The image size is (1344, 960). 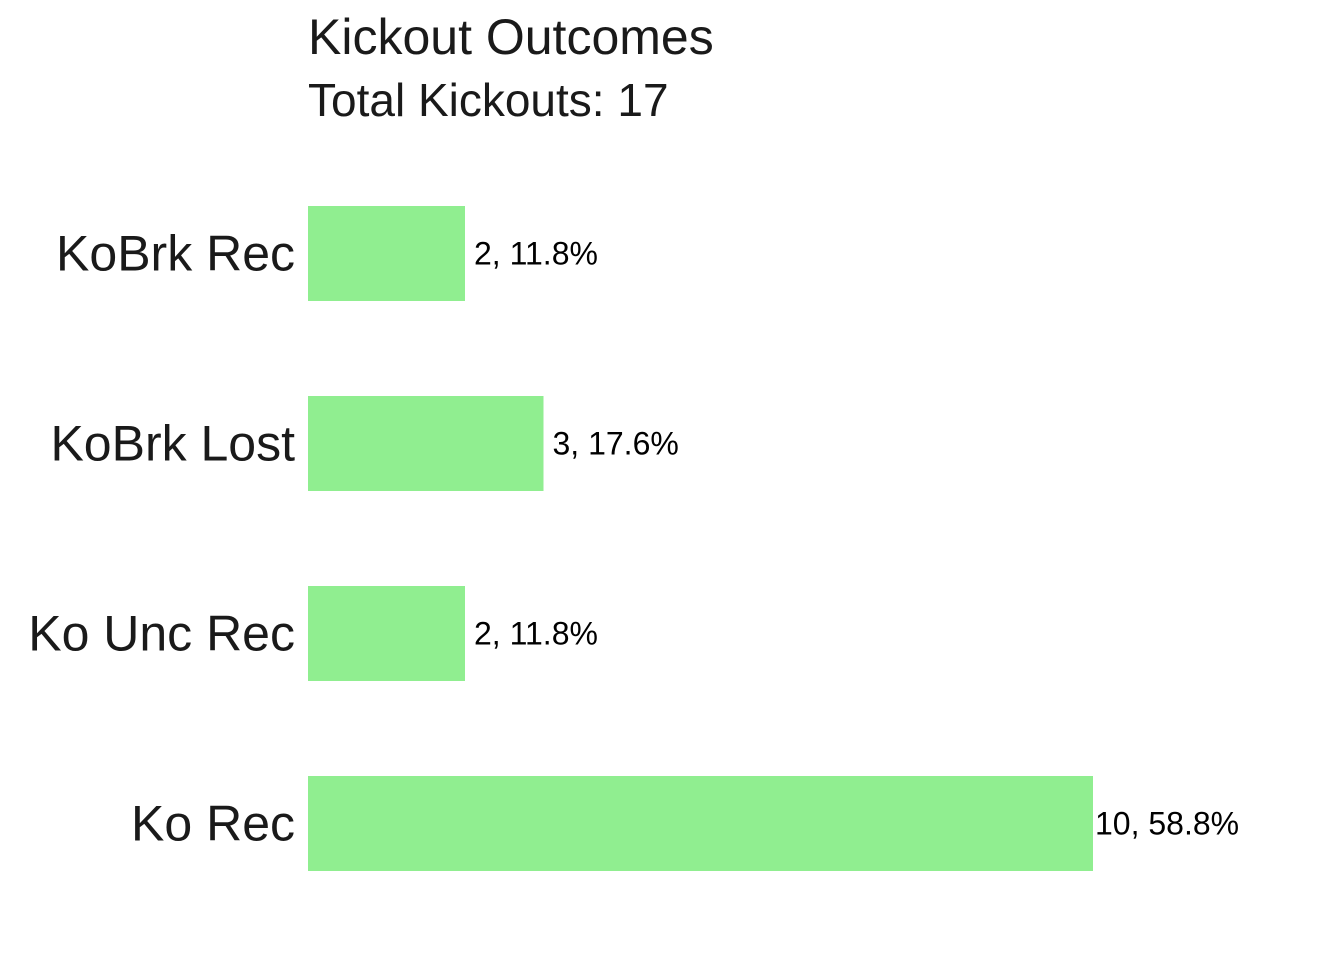 What do you see at coordinates (536, 634) in the screenshot?
I see `value-label-2: 2, 11.8%` at bounding box center [536, 634].